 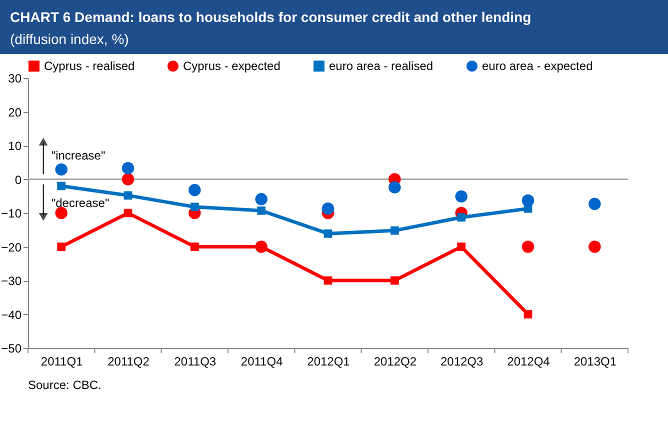 I want to click on x-tick-label: 2011Q3, so click(x=195, y=361).